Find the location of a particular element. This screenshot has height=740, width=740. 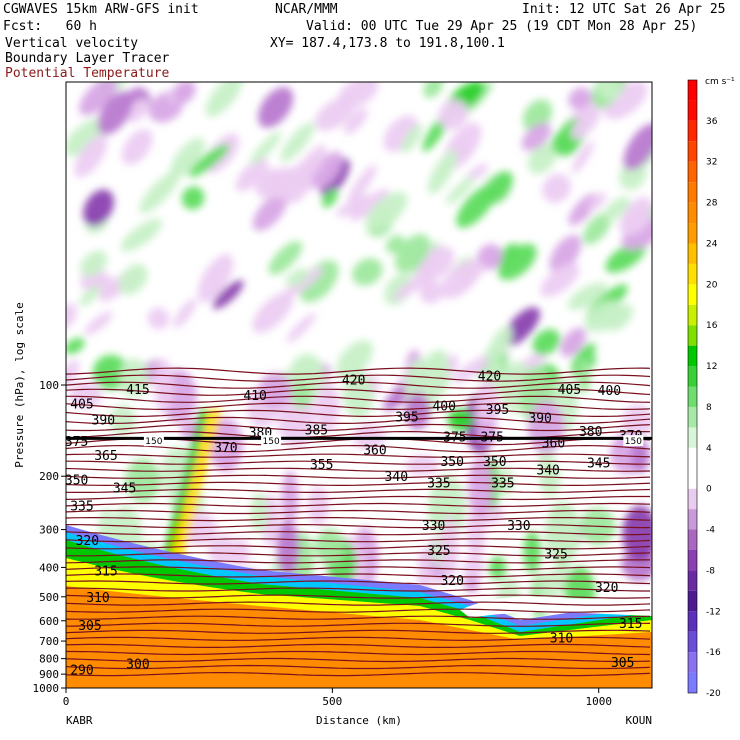

y-axis-label: Pressure (hPa), log scale is located at coordinates (19, 385).